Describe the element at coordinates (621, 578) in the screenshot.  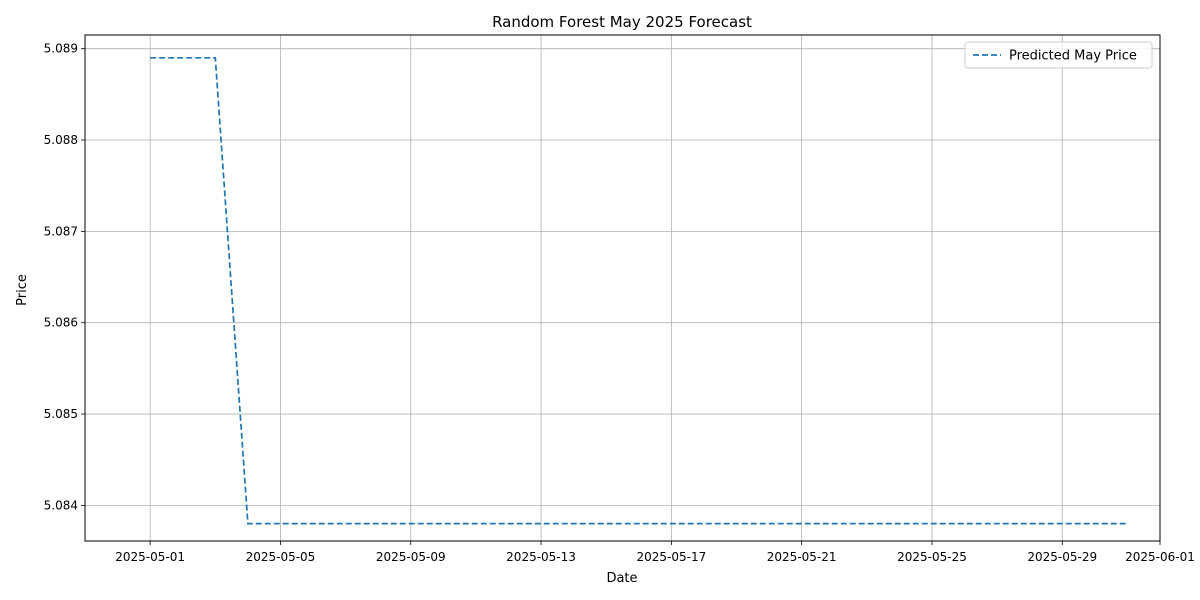
I see `x-axis-title: Date` at that location.